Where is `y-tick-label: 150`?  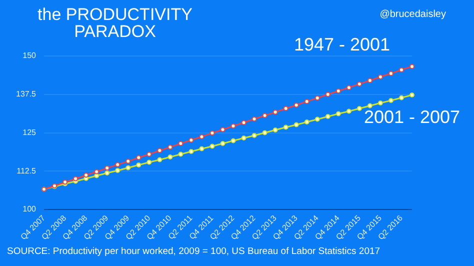 y-tick-label: 150 is located at coordinates (29, 55).